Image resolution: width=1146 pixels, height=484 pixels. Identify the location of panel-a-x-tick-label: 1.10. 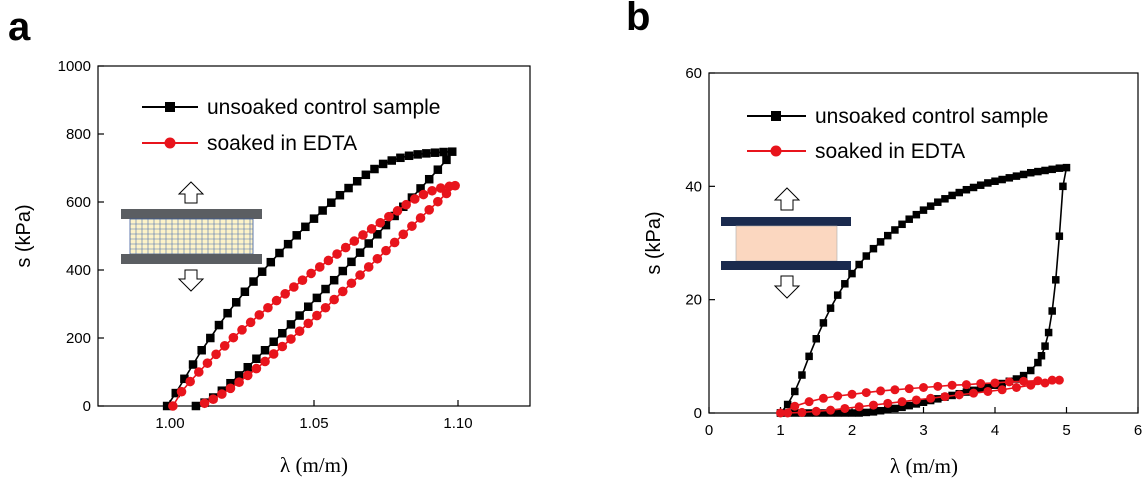
(457, 423).